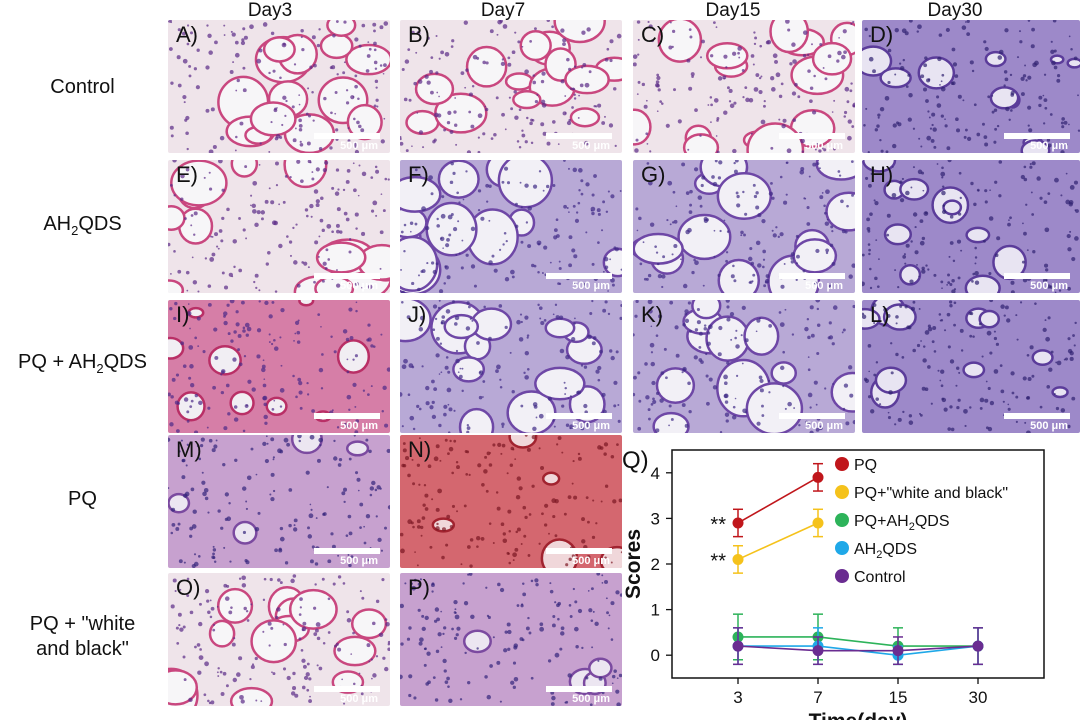 The height and width of the screenshot is (720, 1080). What do you see at coordinates (842, 492) in the screenshot?
I see `legend-marker-pq_wb` at bounding box center [842, 492].